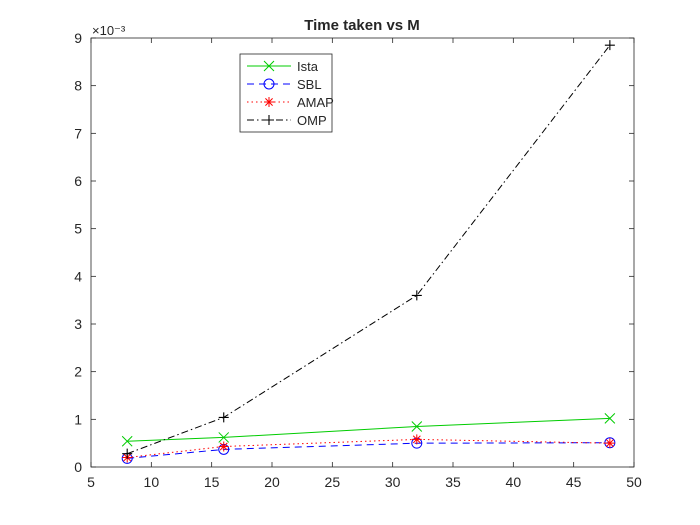  I want to click on x-tick-label: 35, so click(453, 482).